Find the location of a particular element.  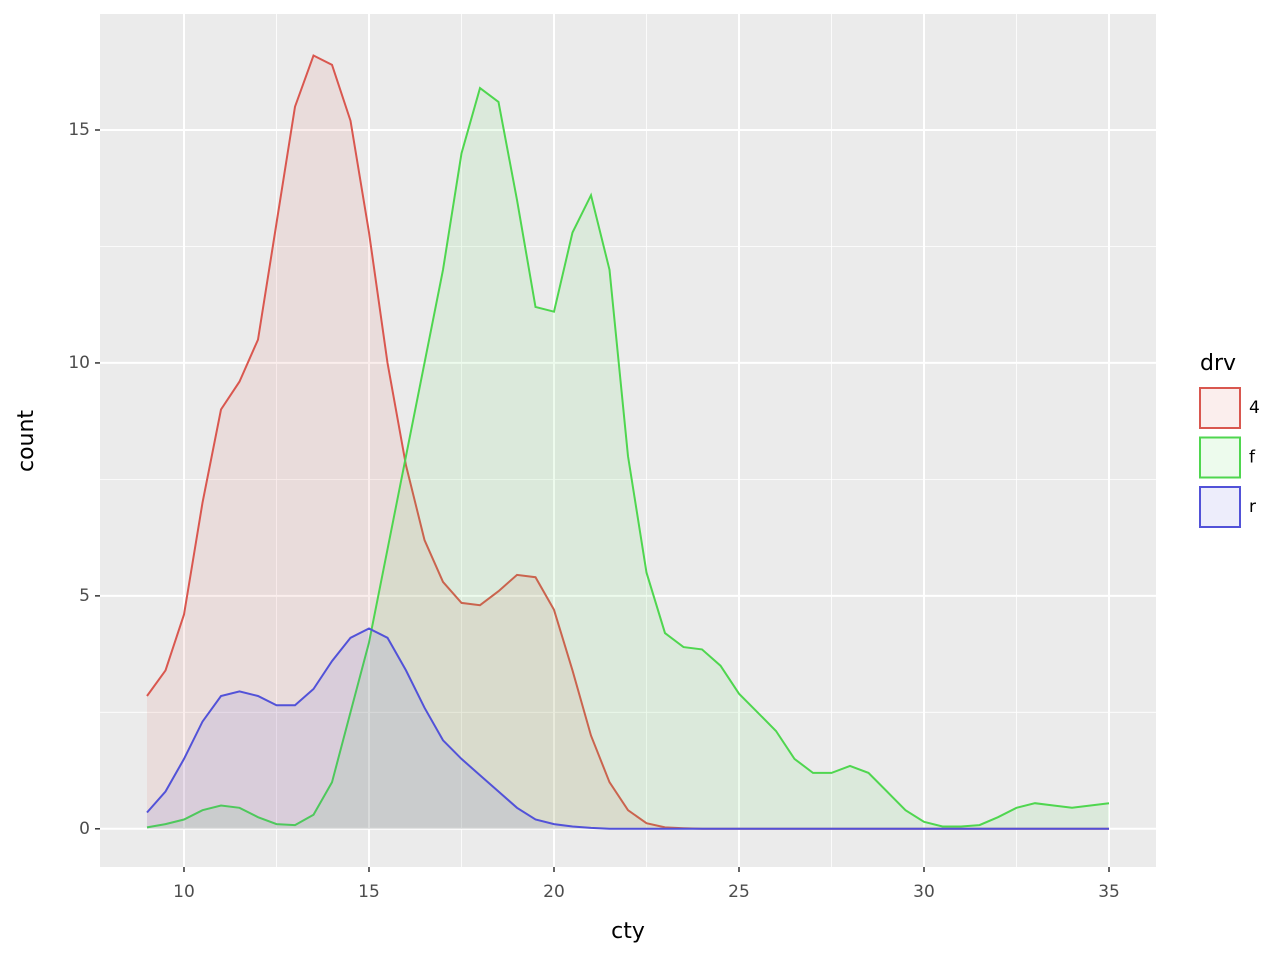

legend-title: drv is located at coordinates (1218, 363).